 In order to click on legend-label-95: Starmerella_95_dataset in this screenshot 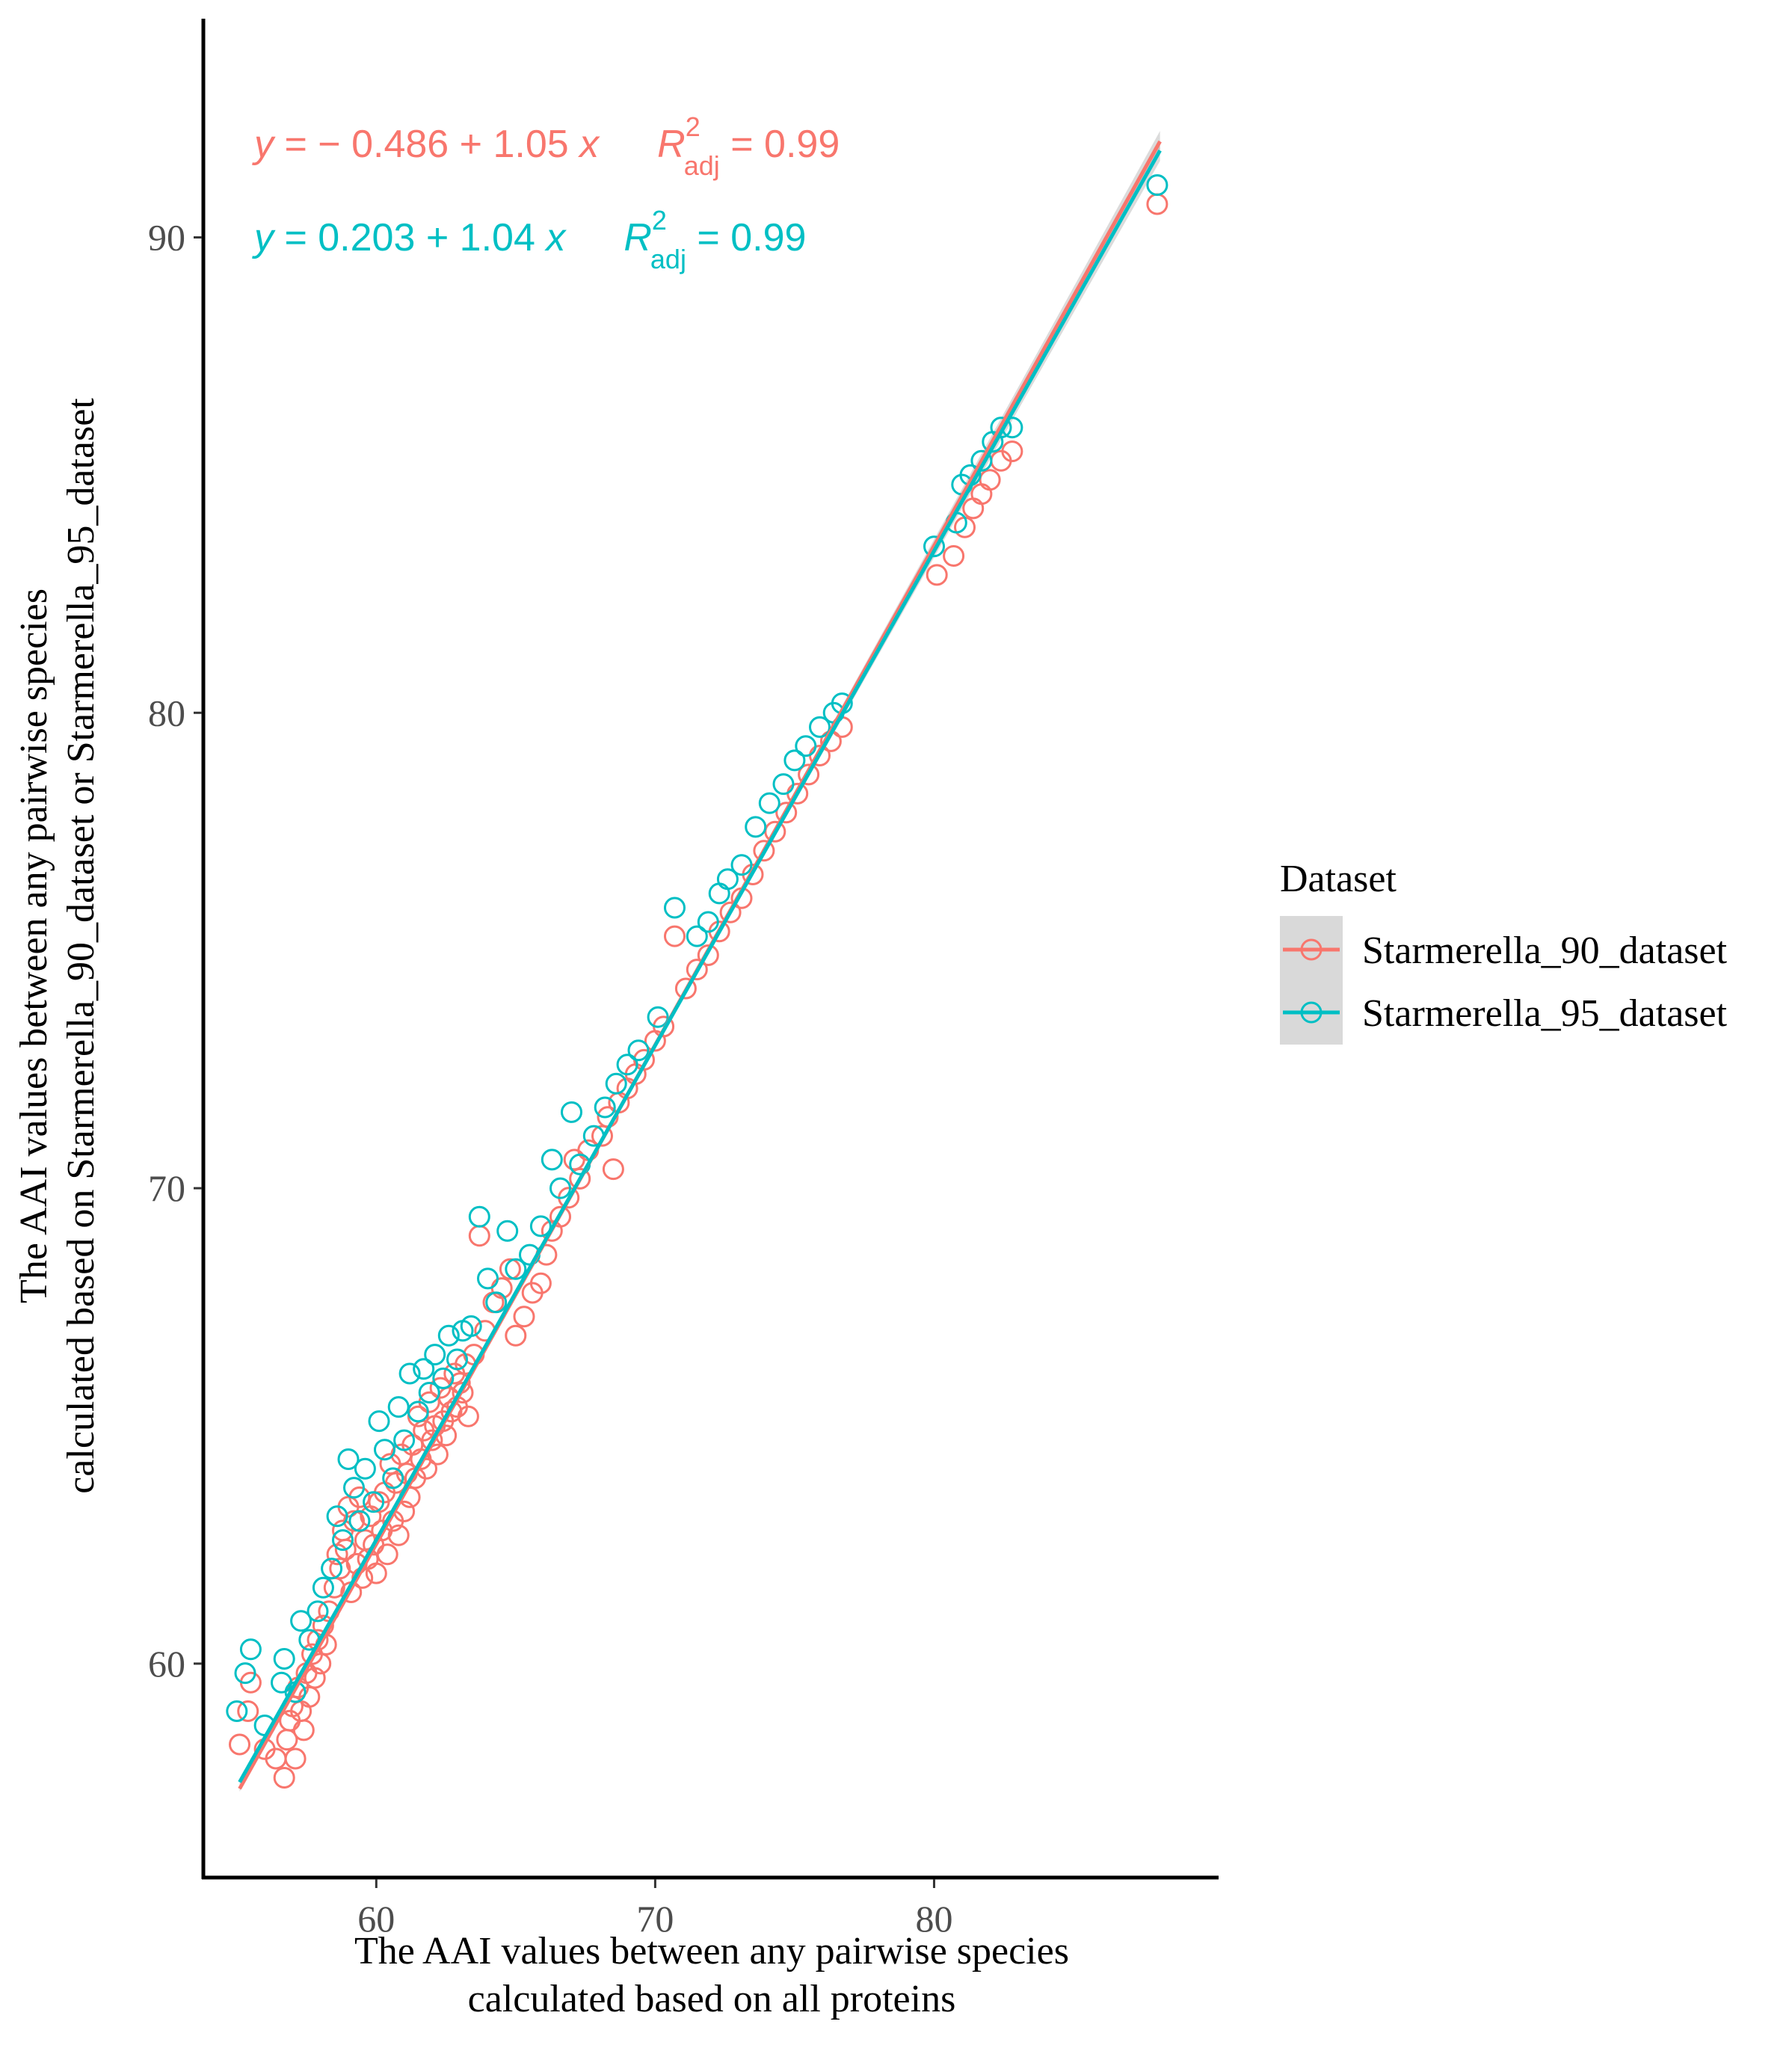, I will do `click(1545, 1013)`.